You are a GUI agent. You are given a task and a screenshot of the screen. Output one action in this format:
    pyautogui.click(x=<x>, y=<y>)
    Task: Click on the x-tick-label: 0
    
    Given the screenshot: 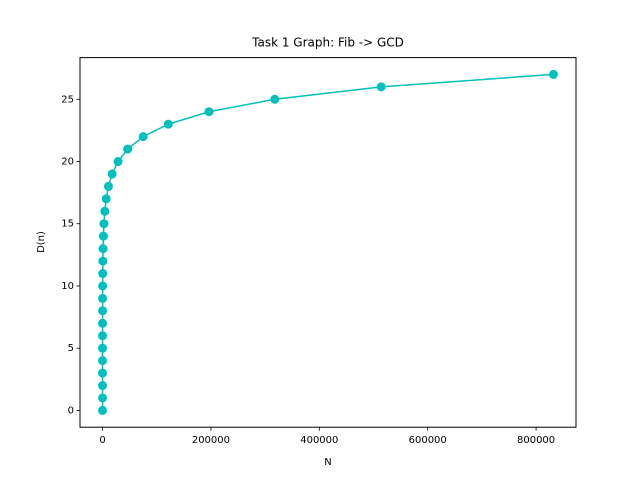 What is the action you would take?
    pyautogui.click(x=102, y=440)
    